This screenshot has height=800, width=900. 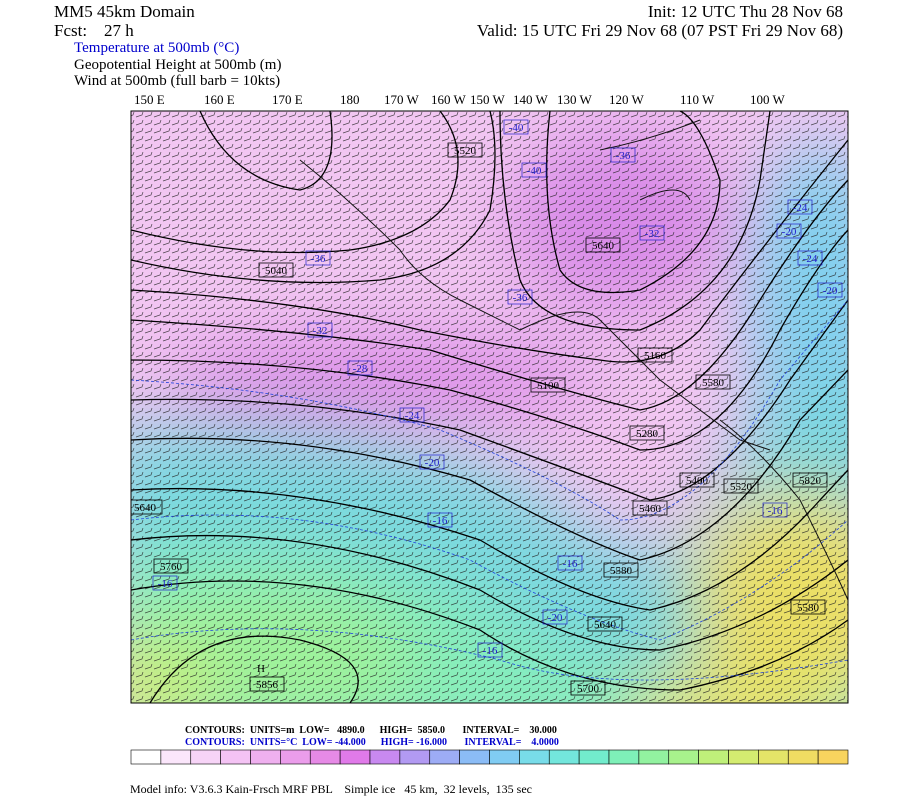 I want to click on longitude-label: 160 E, so click(x=219, y=99).